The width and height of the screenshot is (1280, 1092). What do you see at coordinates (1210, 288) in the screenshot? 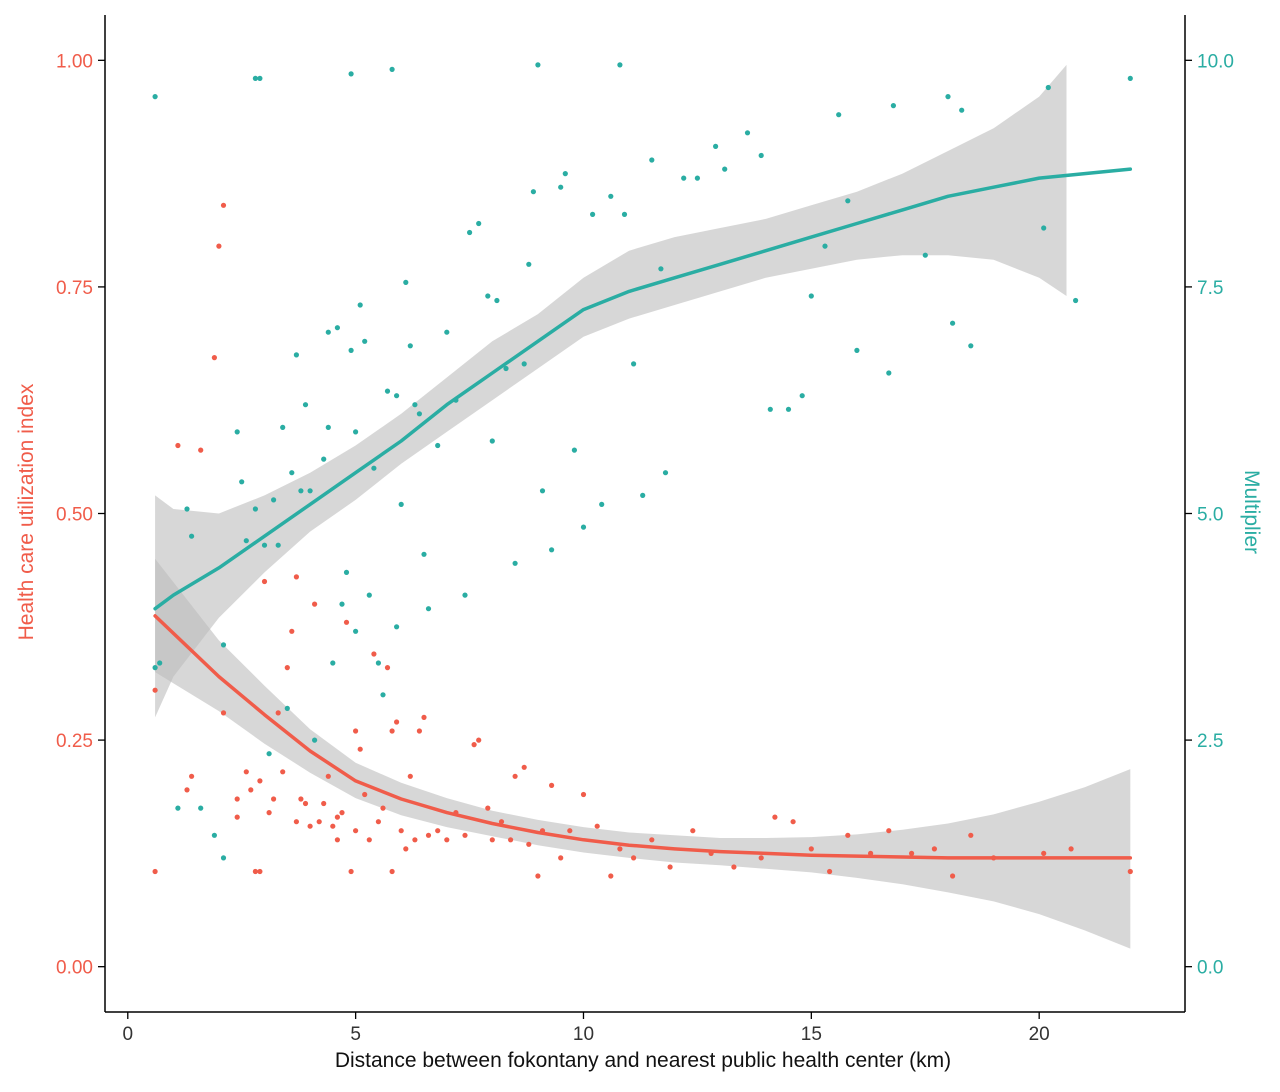
I see `right-y-tick-label: 7.5` at bounding box center [1210, 288].